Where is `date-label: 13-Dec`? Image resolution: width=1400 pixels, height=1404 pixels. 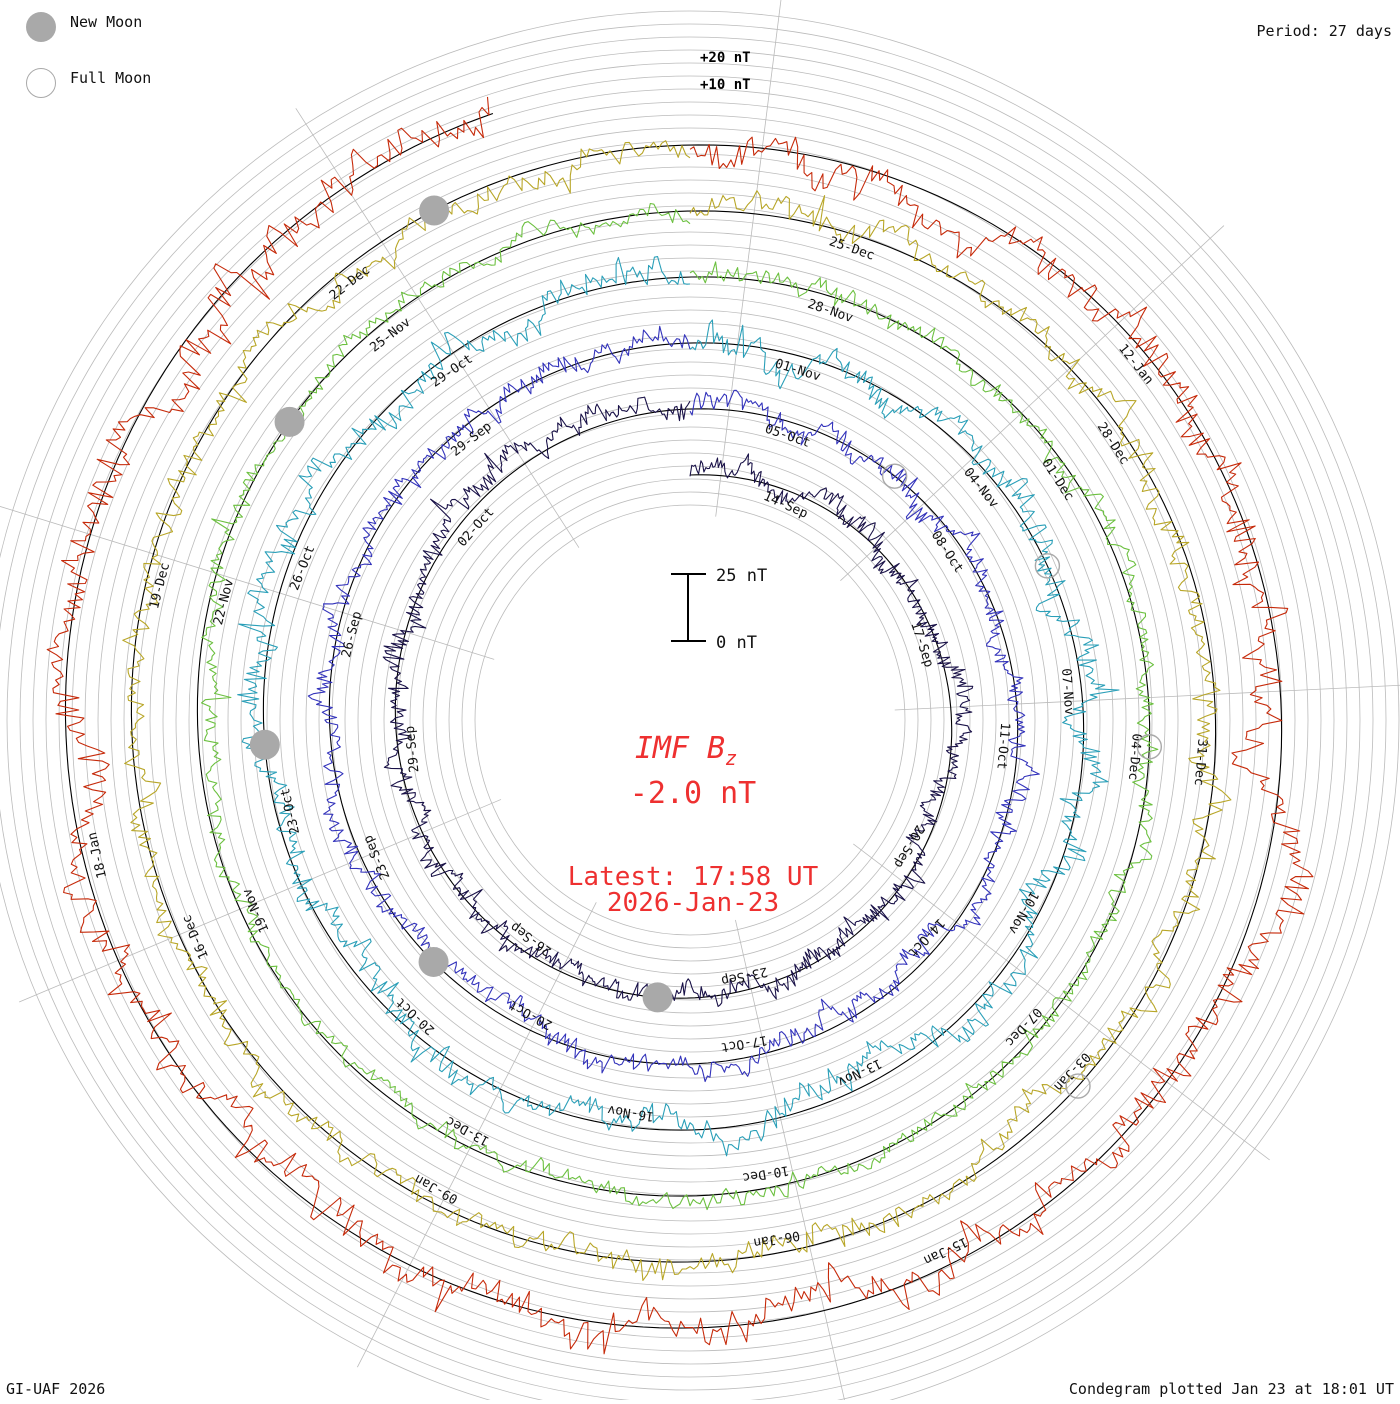 date-label: 13-Dec is located at coordinates (468, 1131).